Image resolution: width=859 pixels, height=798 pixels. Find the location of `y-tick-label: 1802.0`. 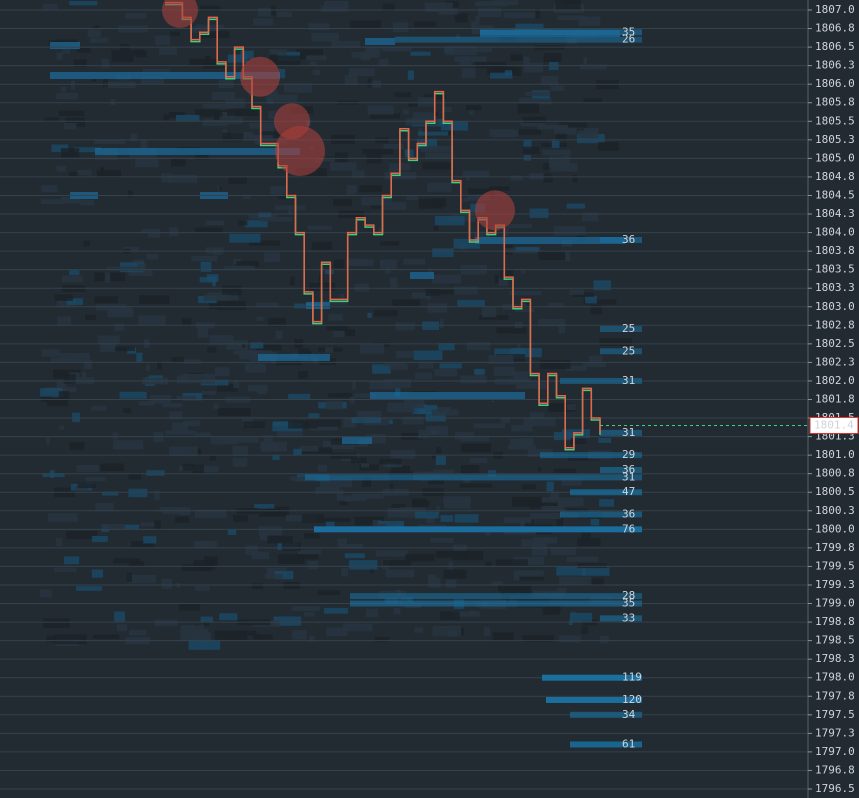

y-tick-label: 1802.0 is located at coordinates (835, 380).